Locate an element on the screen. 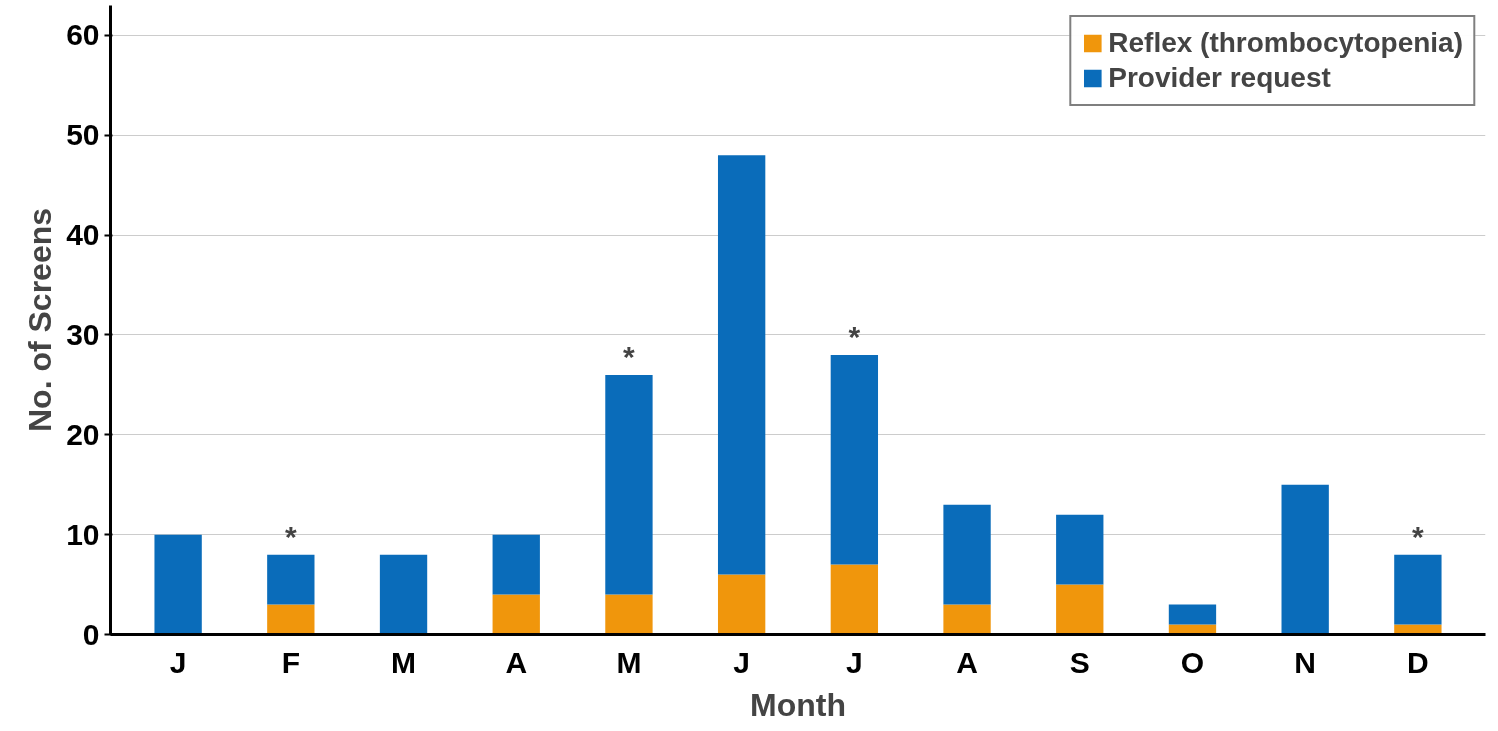 The image size is (1498, 731). x-axis-title: Month is located at coordinates (798, 704).